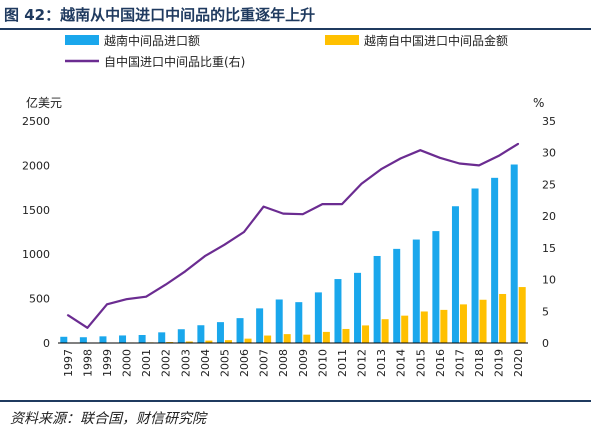 The width and height of the screenshot is (591, 432). Describe the element at coordinates (549, 216) in the screenshot. I see `right-tick-label: 20` at that location.